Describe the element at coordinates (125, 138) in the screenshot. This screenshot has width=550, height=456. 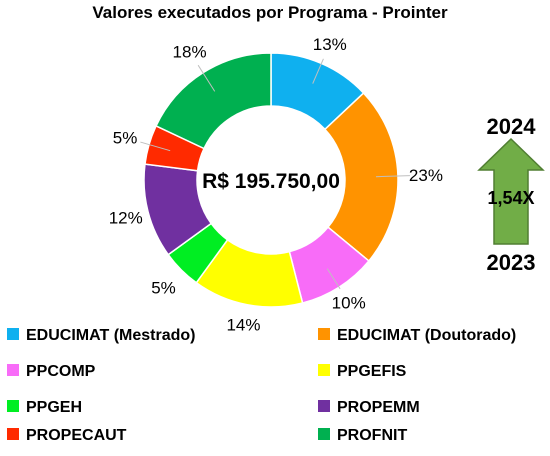
I see `slice-label-propecaut: 5%` at that location.